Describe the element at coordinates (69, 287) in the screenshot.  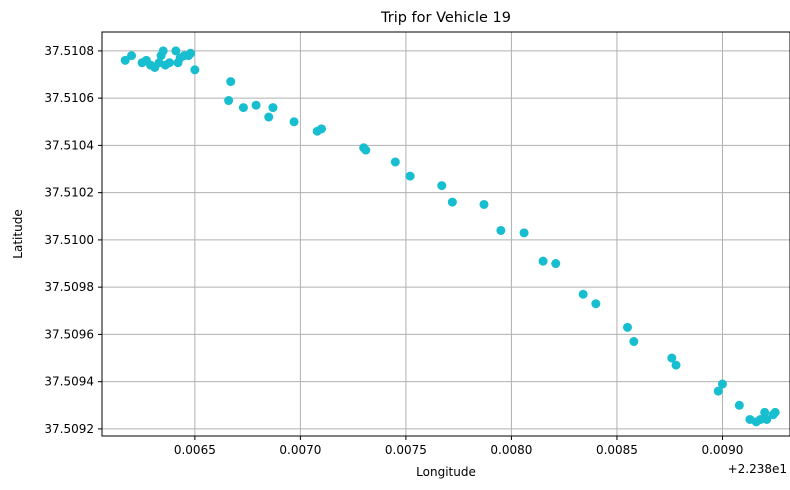
I see `y-tick-label: 37.5098` at that location.